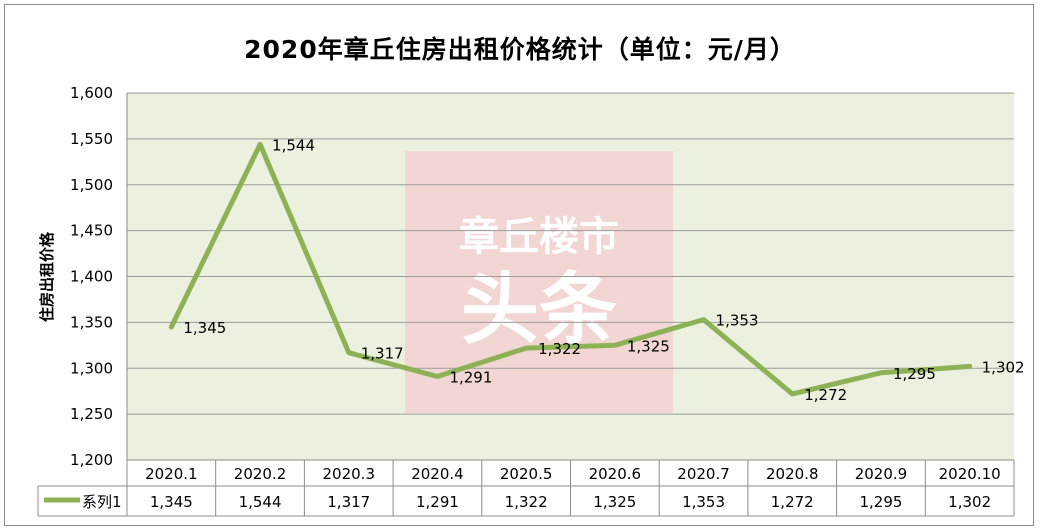  What do you see at coordinates (293, 145) in the screenshot?
I see `data-label: 1,544` at bounding box center [293, 145].